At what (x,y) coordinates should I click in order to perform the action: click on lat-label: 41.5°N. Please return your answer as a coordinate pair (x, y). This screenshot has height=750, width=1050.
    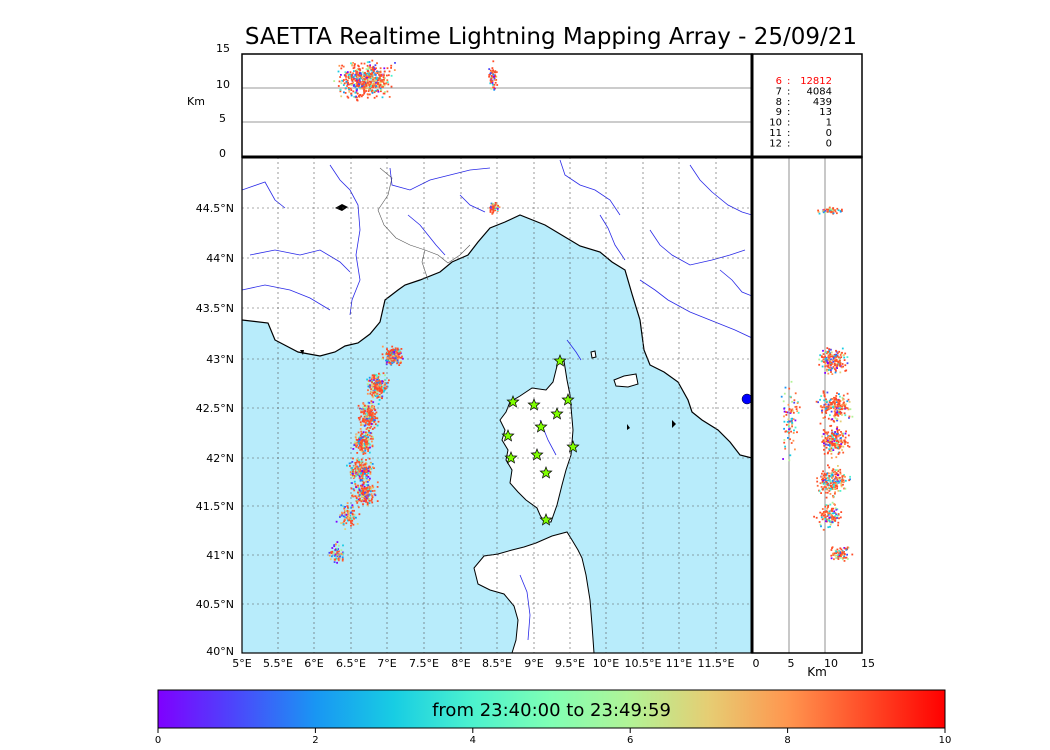
    Looking at the image, I should click on (215, 506).